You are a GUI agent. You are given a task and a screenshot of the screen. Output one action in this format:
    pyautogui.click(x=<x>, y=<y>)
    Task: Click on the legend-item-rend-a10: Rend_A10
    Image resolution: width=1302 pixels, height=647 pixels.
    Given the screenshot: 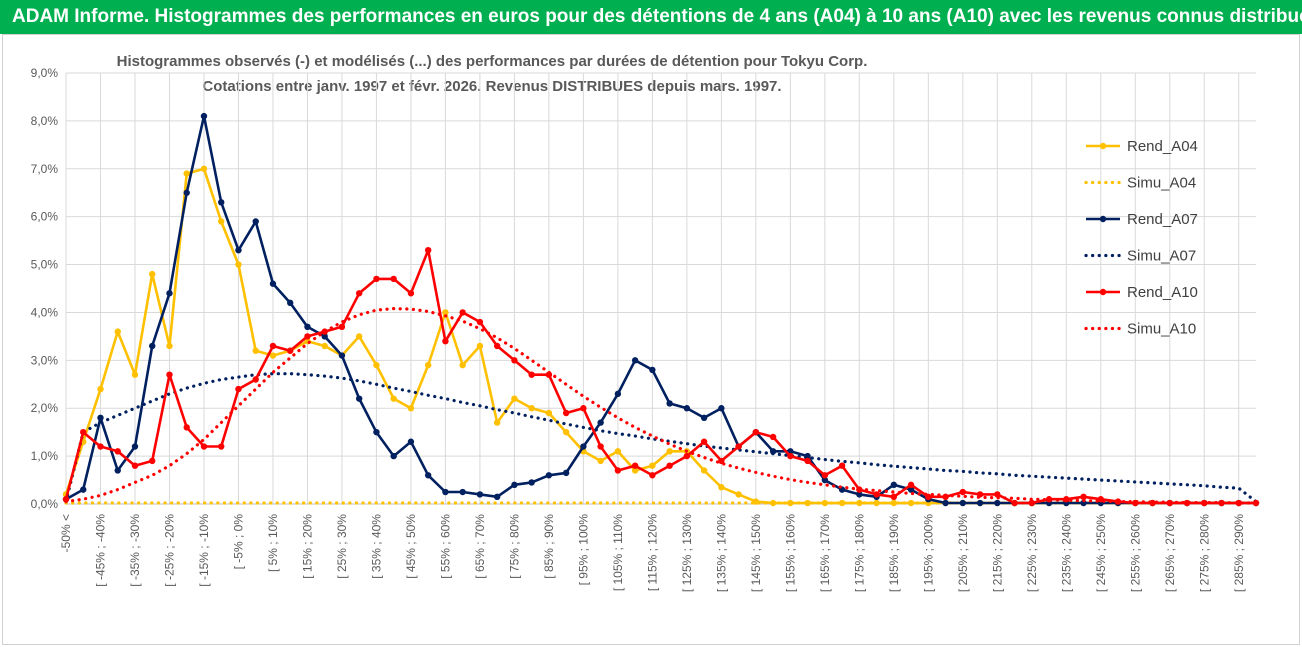 What is the action you would take?
    pyautogui.click(x=1142, y=292)
    